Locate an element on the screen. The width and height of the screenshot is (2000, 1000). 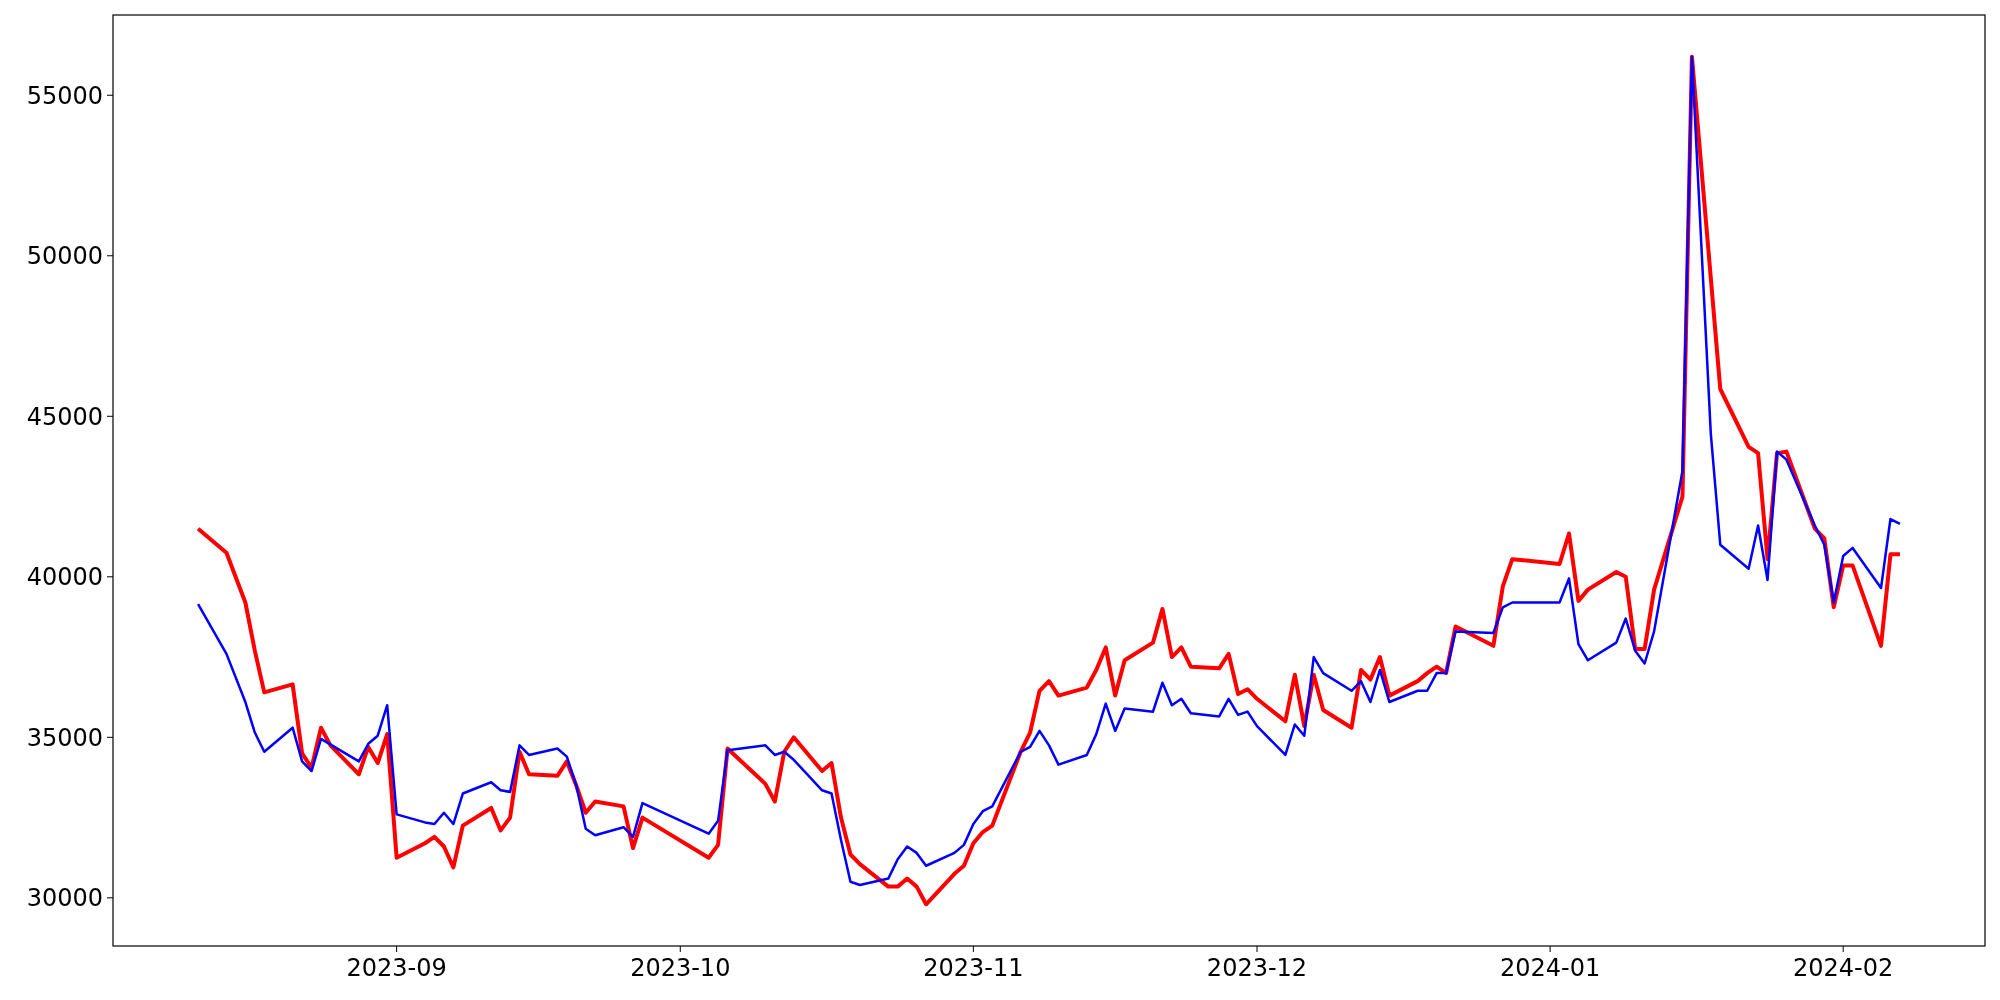
x-tick-label: 2023-12 is located at coordinates (1257, 968).